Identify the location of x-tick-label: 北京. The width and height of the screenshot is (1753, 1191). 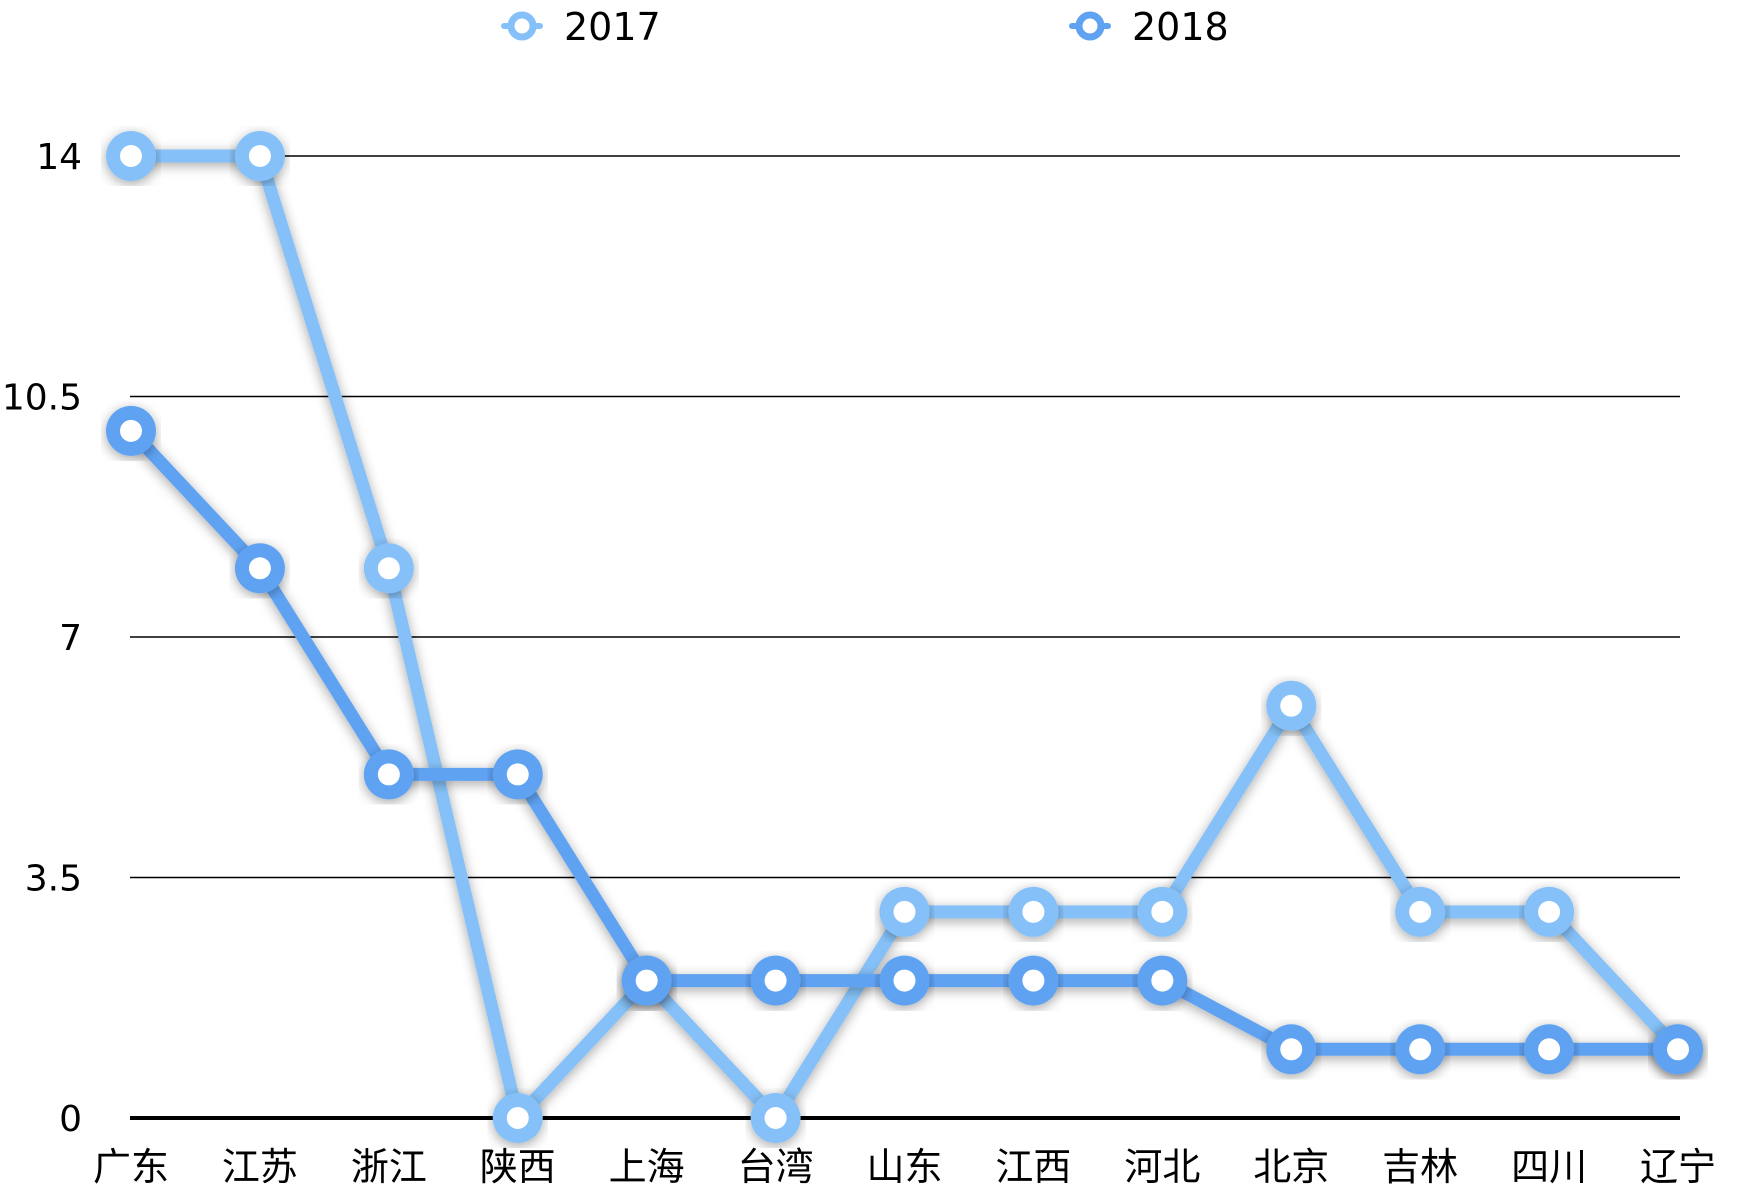
(1291, 1166).